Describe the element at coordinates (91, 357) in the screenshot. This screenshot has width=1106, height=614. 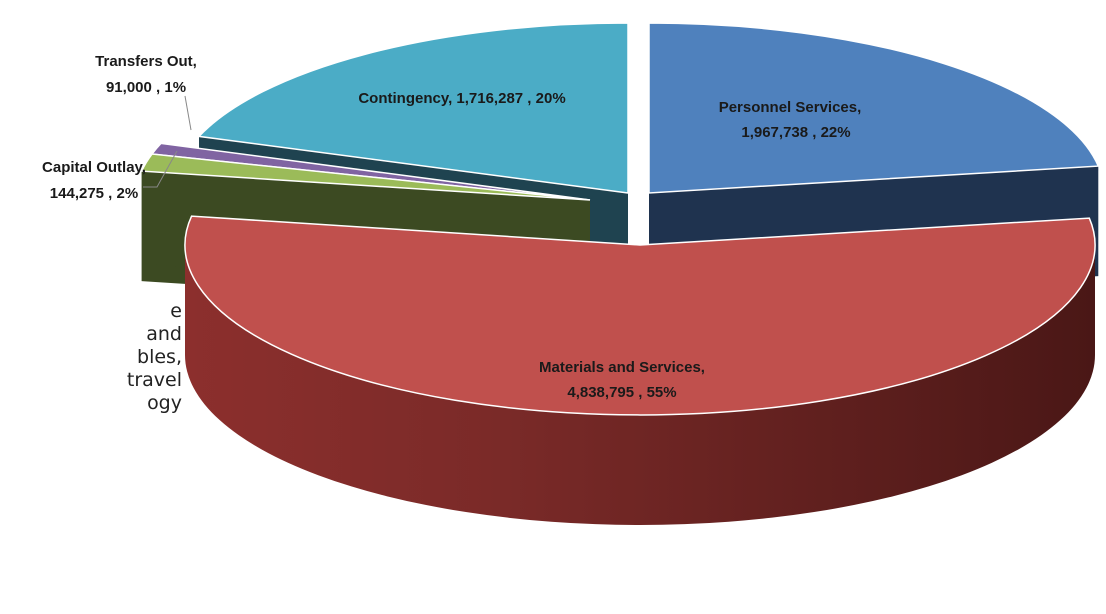
I see `truncated-side-text: e and bles, travel ogy` at that location.